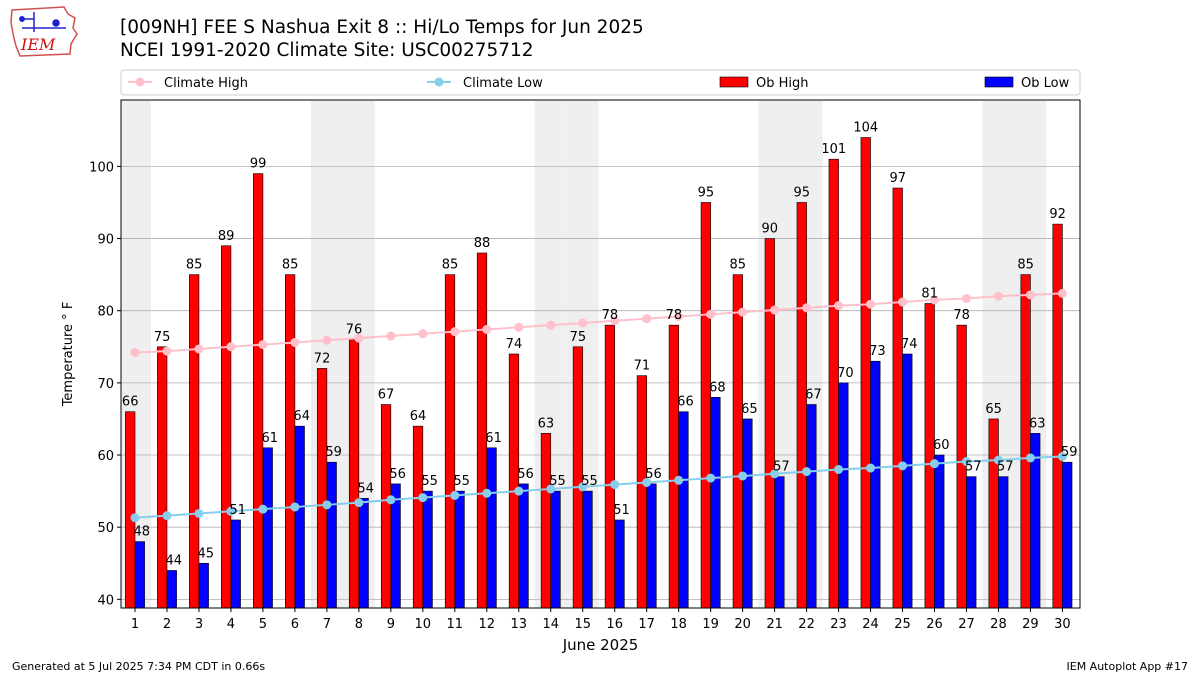 The image size is (1200, 675). I want to click on ob-high-label: 95, so click(706, 192).